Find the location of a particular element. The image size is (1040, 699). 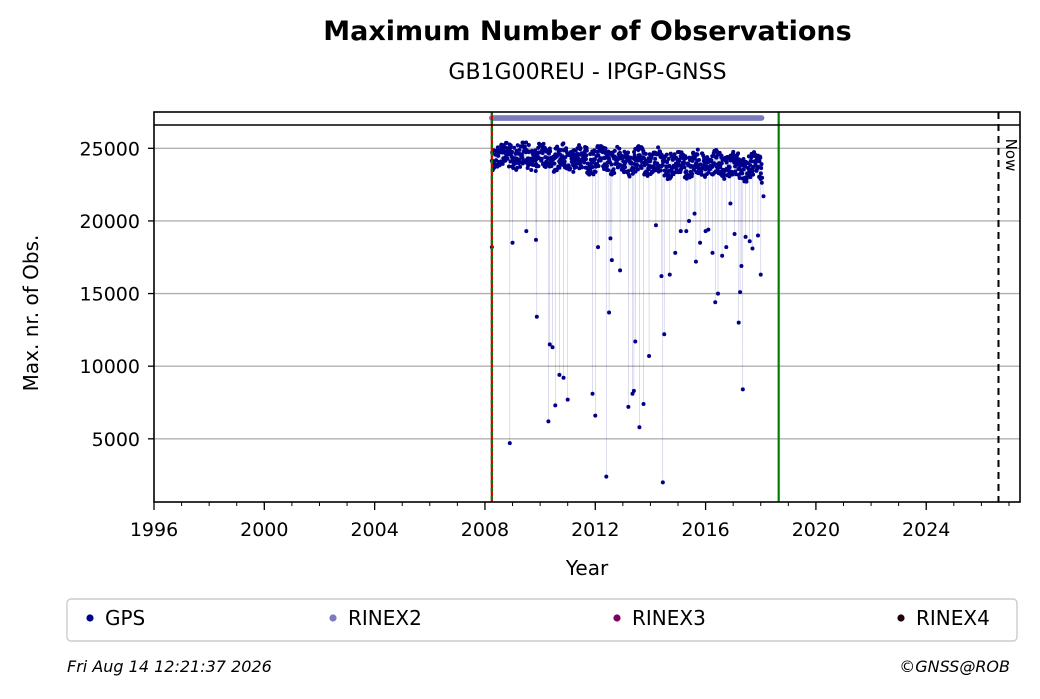

legend-marker is located at coordinates (90, 618).